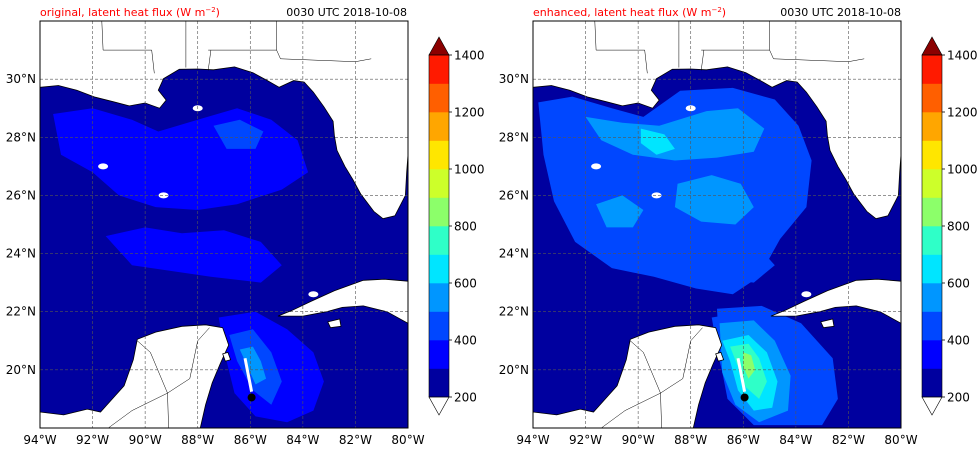  Describe the element at coordinates (302, 440) in the screenshot. I see `longitude-tick-label: 84°W` at that location.